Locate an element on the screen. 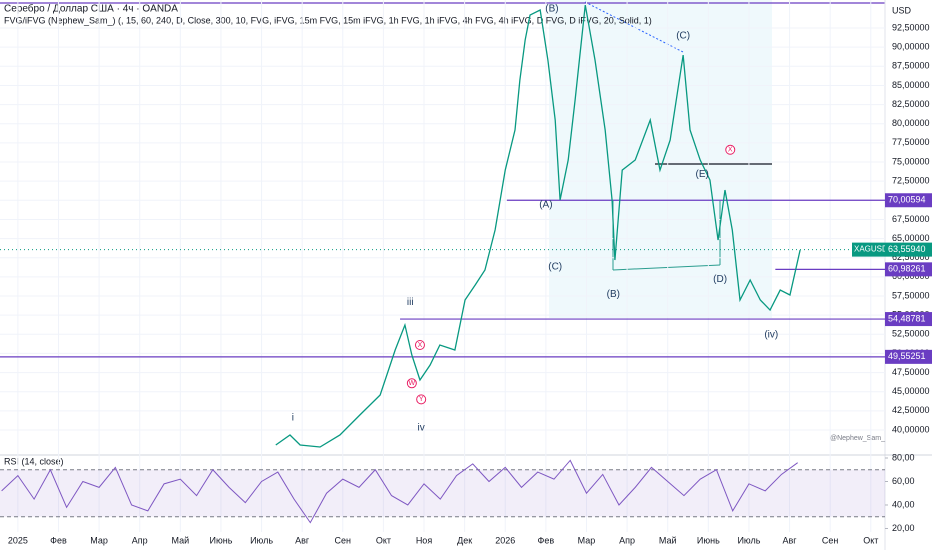 This screenshot has width=932, height=550. rsi-title: RSI (14, close) is located at coordinates (34, 461).